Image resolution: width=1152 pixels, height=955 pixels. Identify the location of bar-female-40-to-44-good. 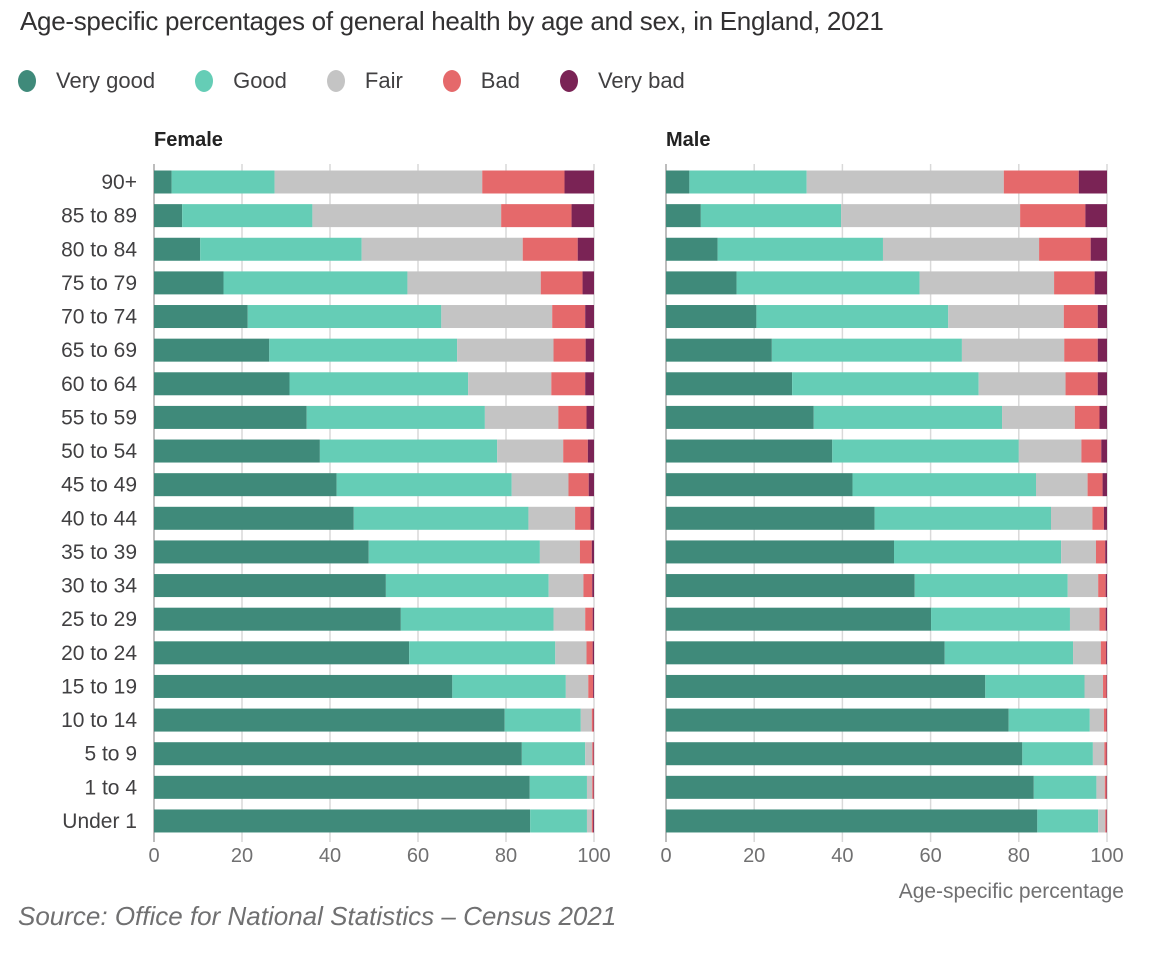
(441, 518).